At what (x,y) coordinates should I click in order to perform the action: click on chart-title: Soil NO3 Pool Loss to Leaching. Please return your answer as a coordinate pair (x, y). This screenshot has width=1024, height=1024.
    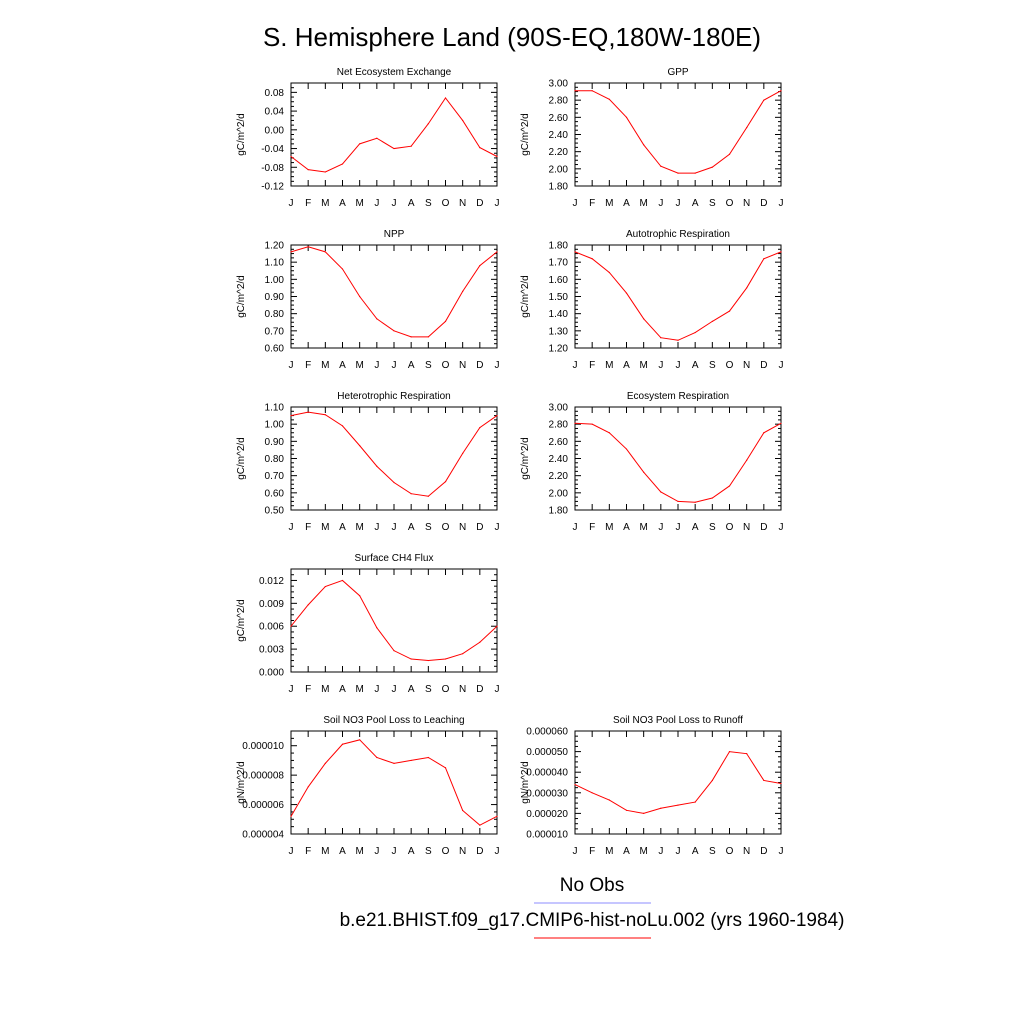
    Looking at the image, I should click on (393, 720).